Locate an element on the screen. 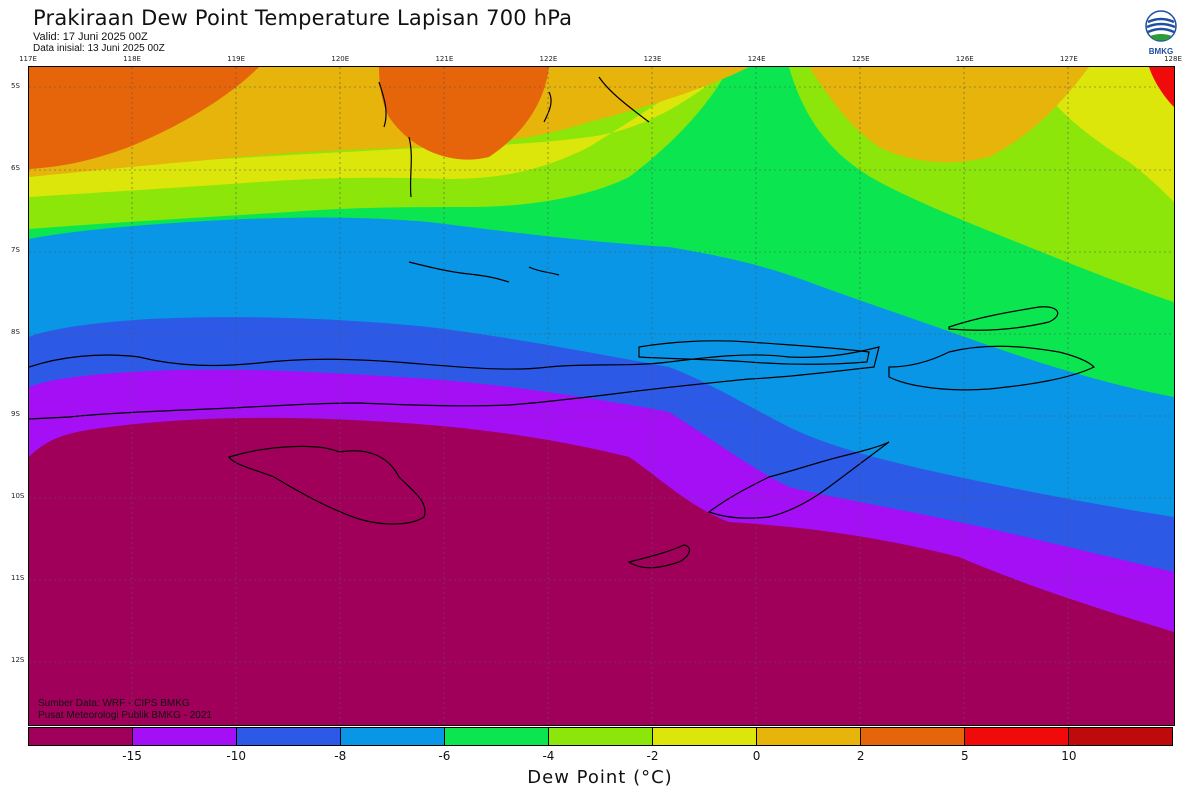 The height and width of the screenshot is (800, 1200). lat-label: 11S is located at coordinates (18, 578).